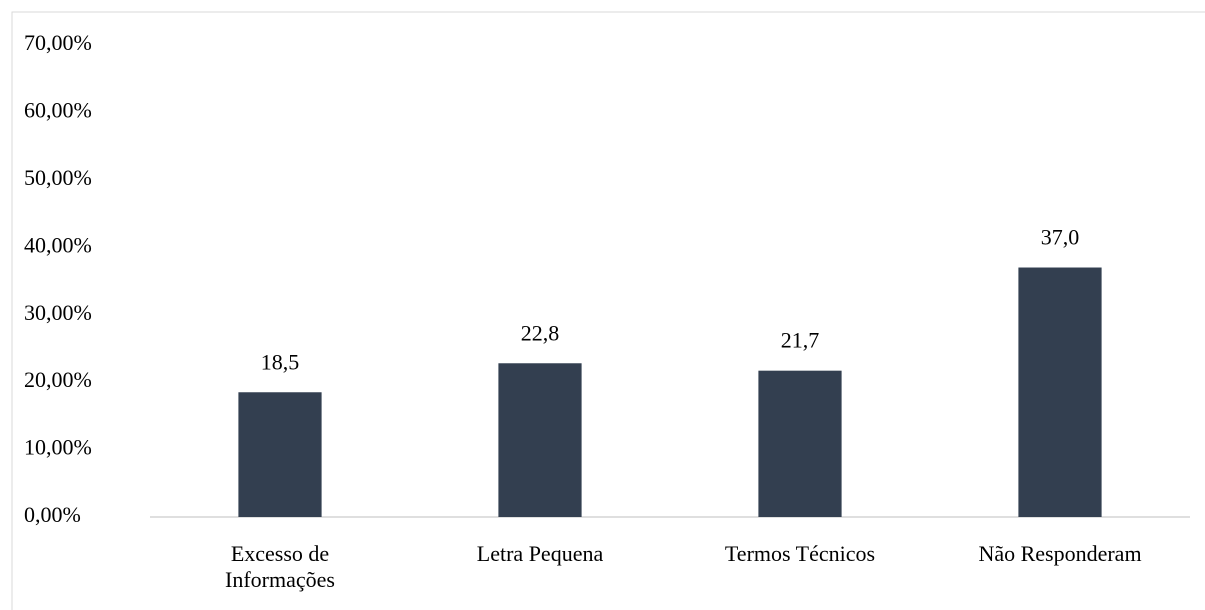 The height and width of the screenshot is (610, 1205). Describe the element at coordinates (540, 332) in the screenshot. I see `data-label: 22,8` at that location.